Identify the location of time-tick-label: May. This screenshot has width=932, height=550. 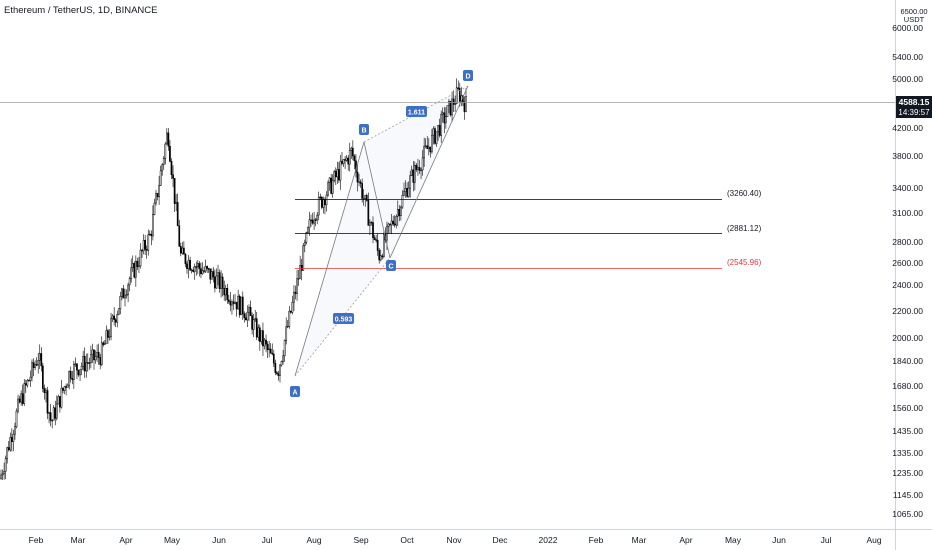
(733, 540).